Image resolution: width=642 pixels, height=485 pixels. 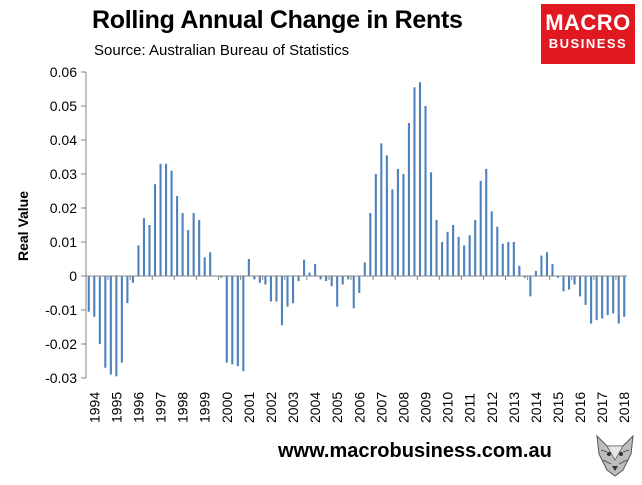 I want to click on x-tick-label: 1998, so click(x=183, y=407).